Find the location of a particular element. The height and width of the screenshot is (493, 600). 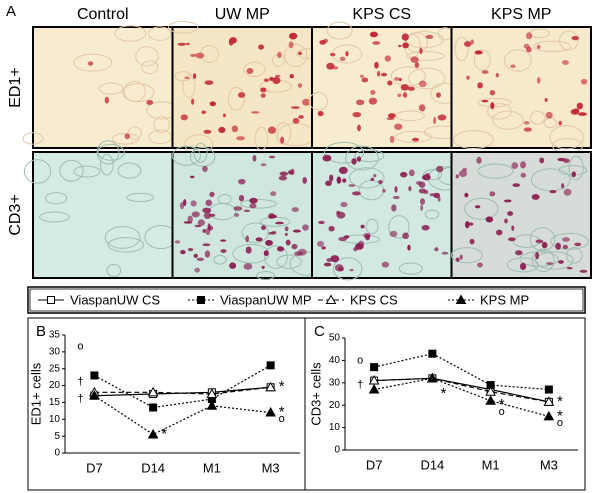

x-tick-label: M3 is located at coordinates (549, 464).